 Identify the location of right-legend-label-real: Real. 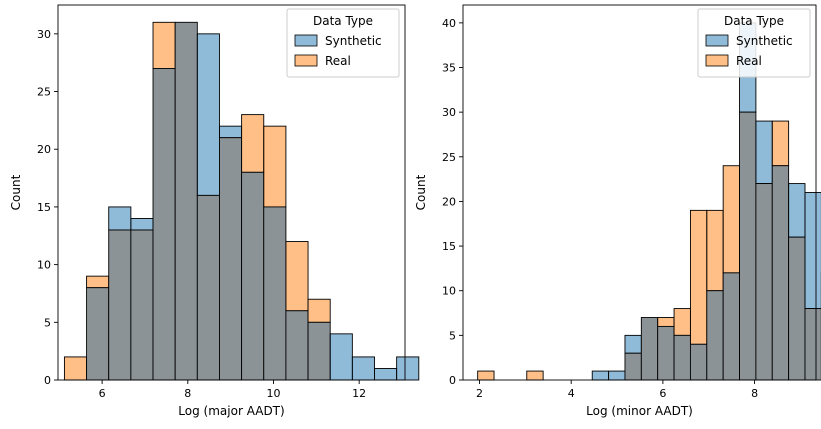
(749, 61).